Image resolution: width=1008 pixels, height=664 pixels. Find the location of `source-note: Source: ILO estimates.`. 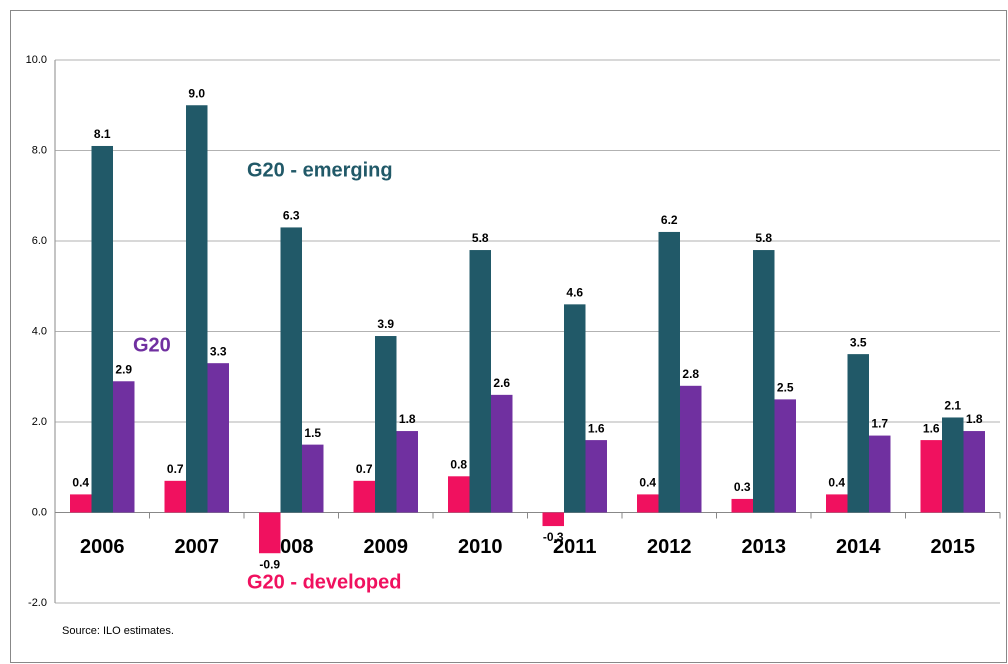

source-note: Source: ILO estimates. is located at coordinates (118, 631).